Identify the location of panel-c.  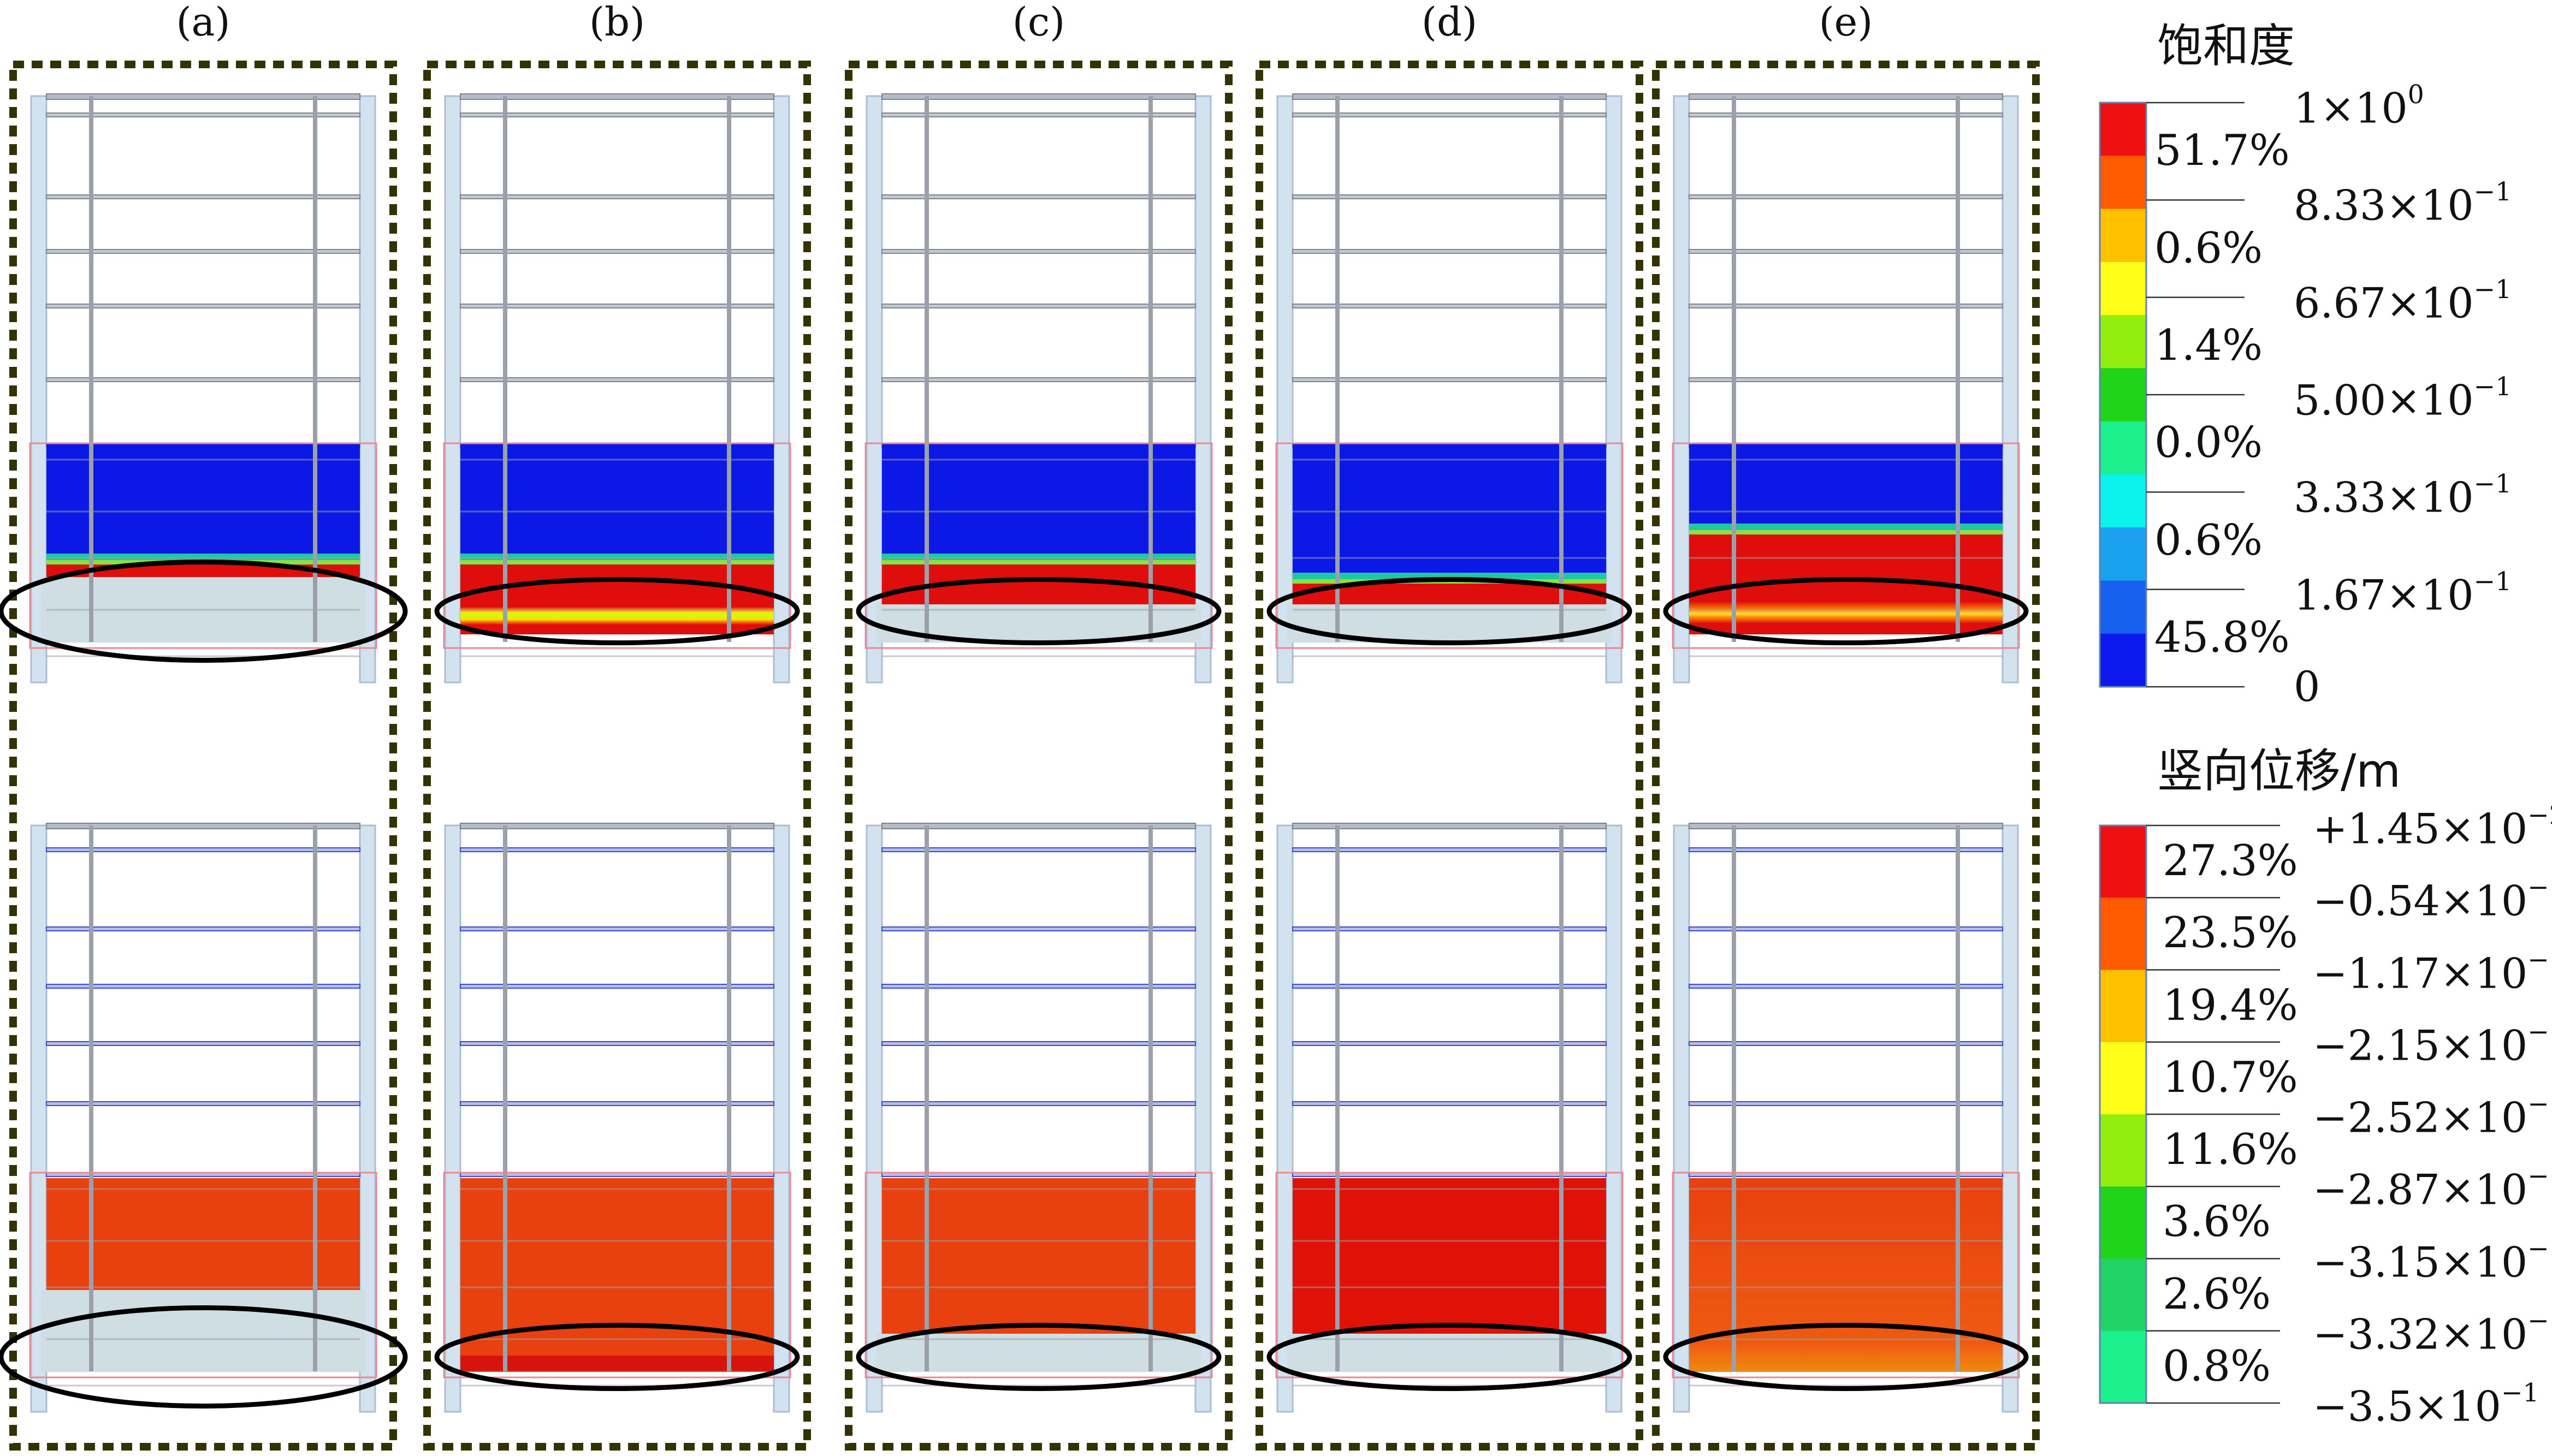
(1039, 756).